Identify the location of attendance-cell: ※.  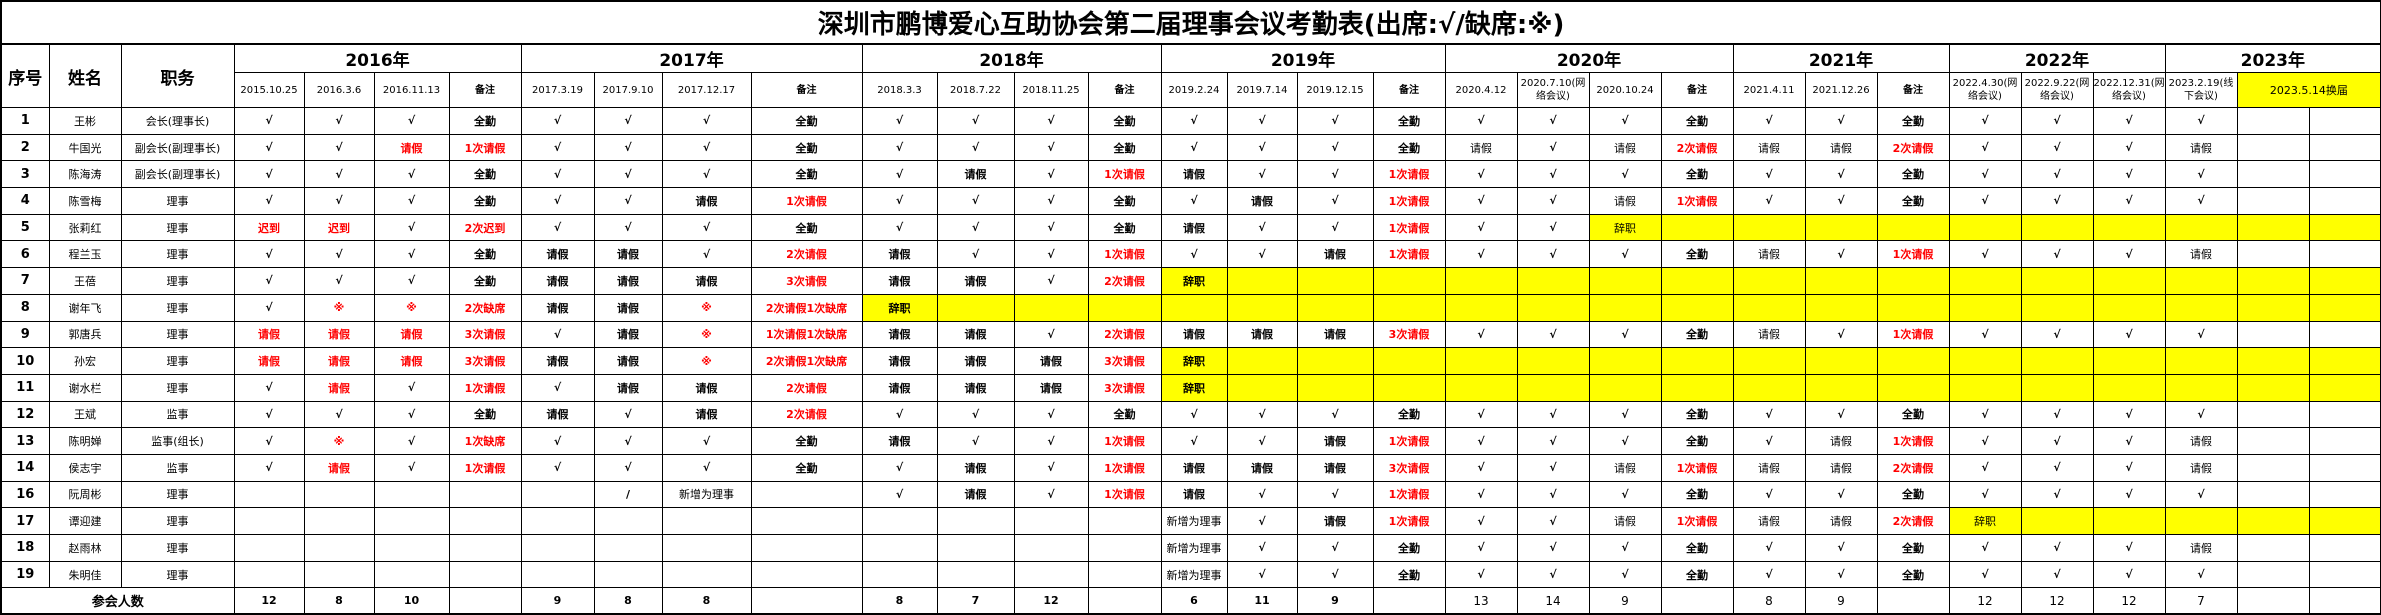
(411, 307).